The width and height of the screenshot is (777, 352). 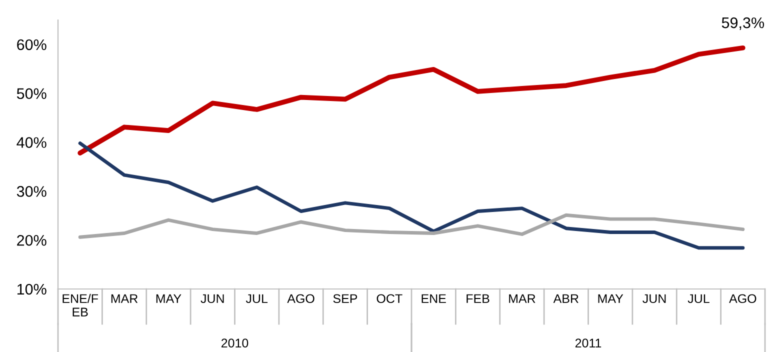 What do you see at coordinates (80, 305) in the screenshot?
I see `x-tick-label: ENE/FEB` at bounding box center [80, 305].